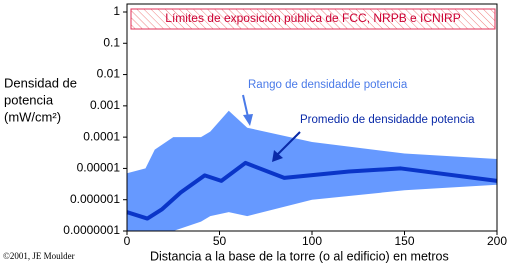  I want to click on y-tick-label: 1, so click(116, 11).